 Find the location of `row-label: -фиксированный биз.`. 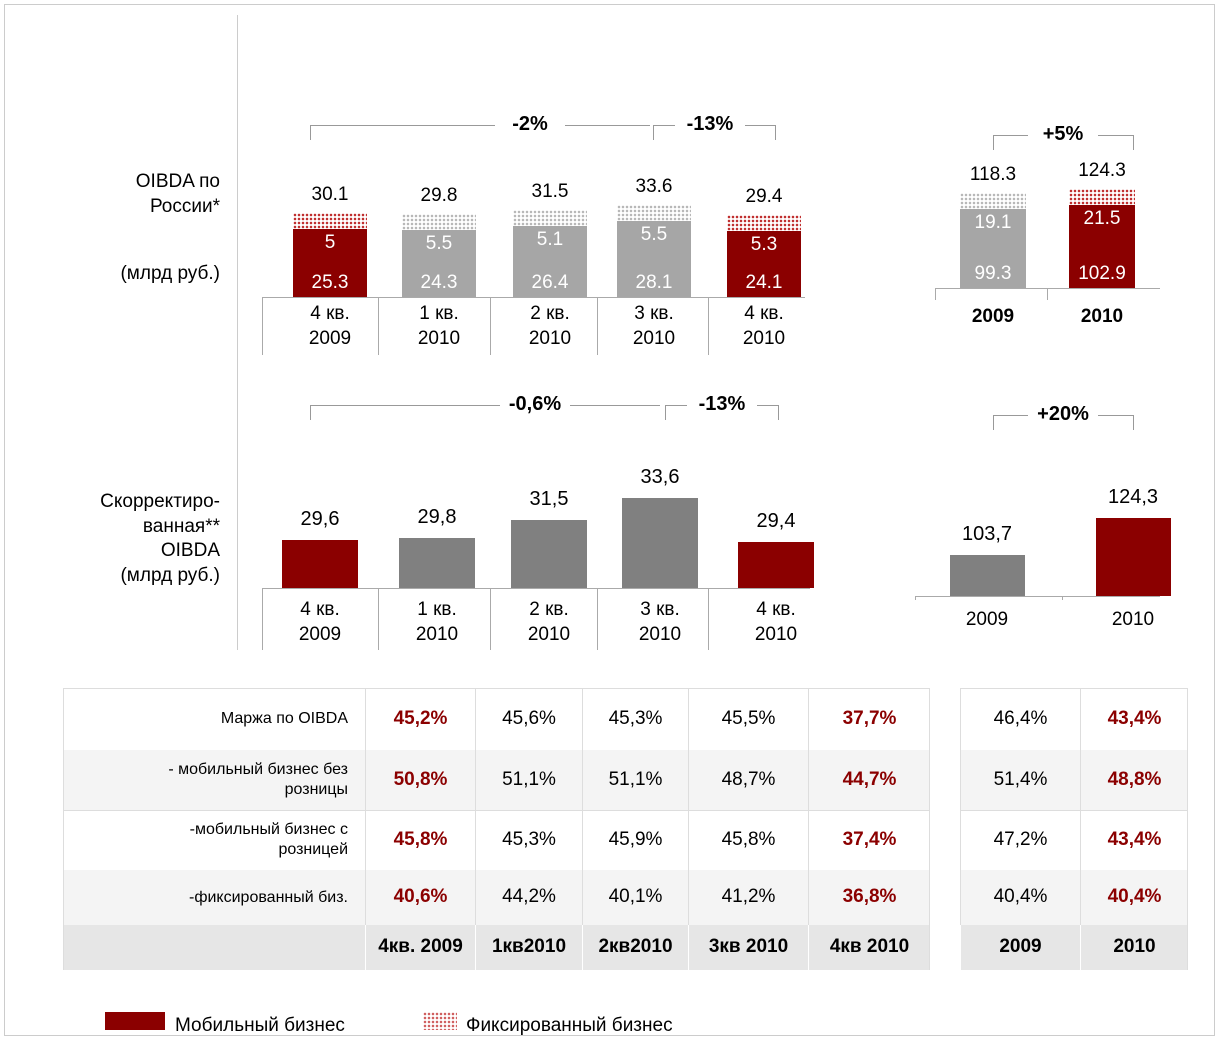

row-label: -фиксированный биз. is located at coordinates (268, 897).